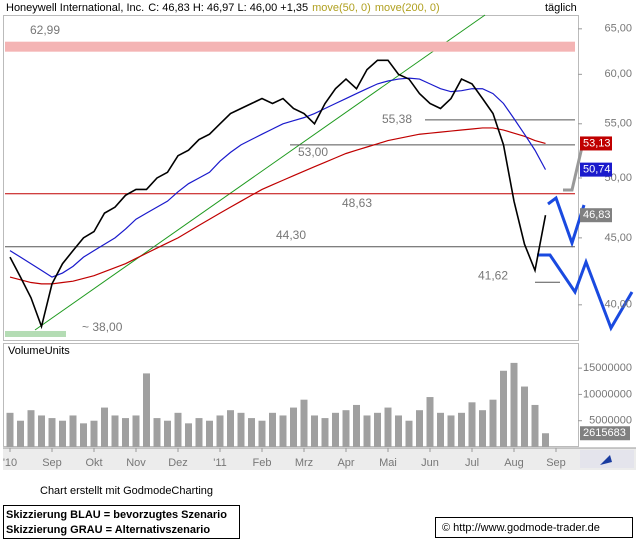 The image size is (636, 550). What do you see at coordinates (345, 463) in the screenshot?
I see `x-tick-label: Apr` at bounding box center [345, 463].